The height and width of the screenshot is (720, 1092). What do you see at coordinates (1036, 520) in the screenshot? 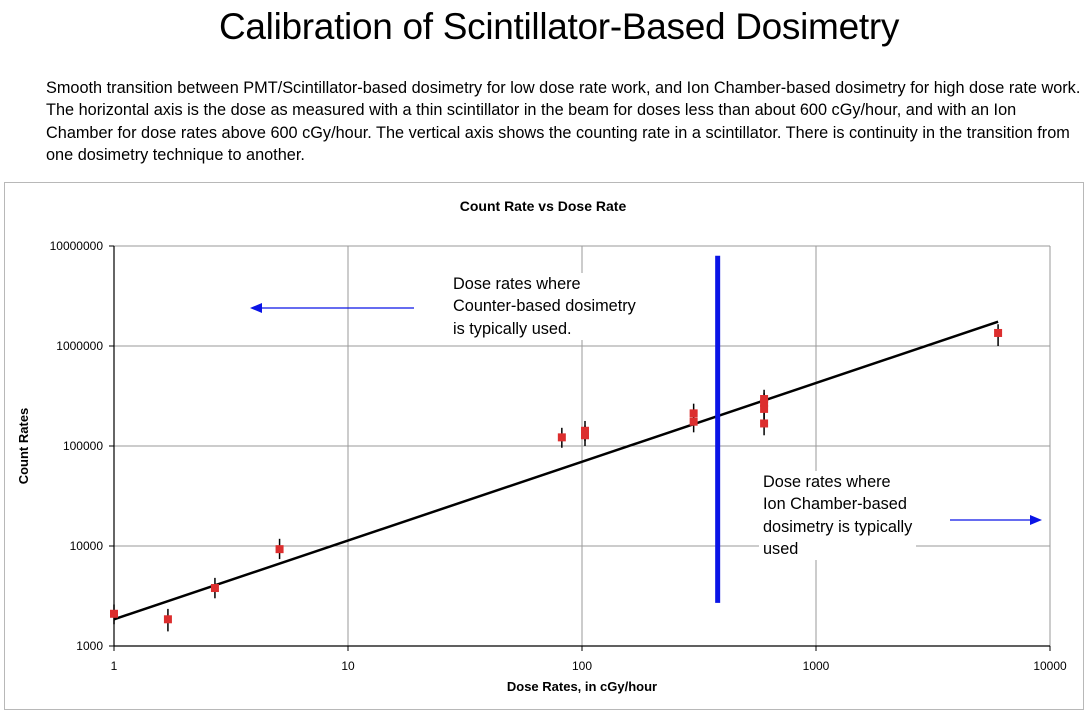
I see `right-arrow-head` at bounding box center [1036, 520].